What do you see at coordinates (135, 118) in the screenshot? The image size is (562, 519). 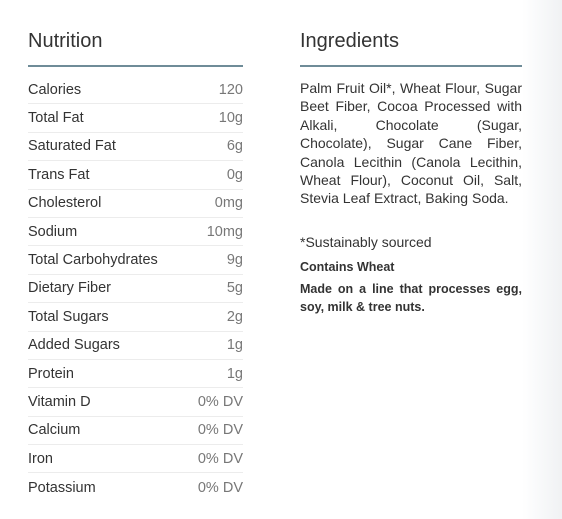 I see `nutrition-row: Total Fat 10g` at bounding box center [135, 118].